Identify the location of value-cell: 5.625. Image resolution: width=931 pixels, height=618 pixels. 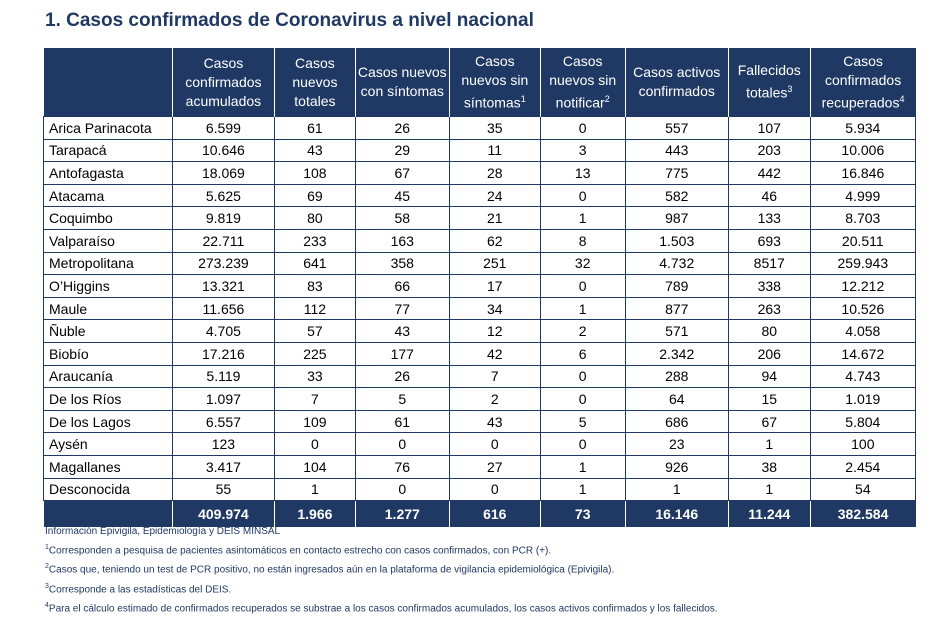
(223, 195).